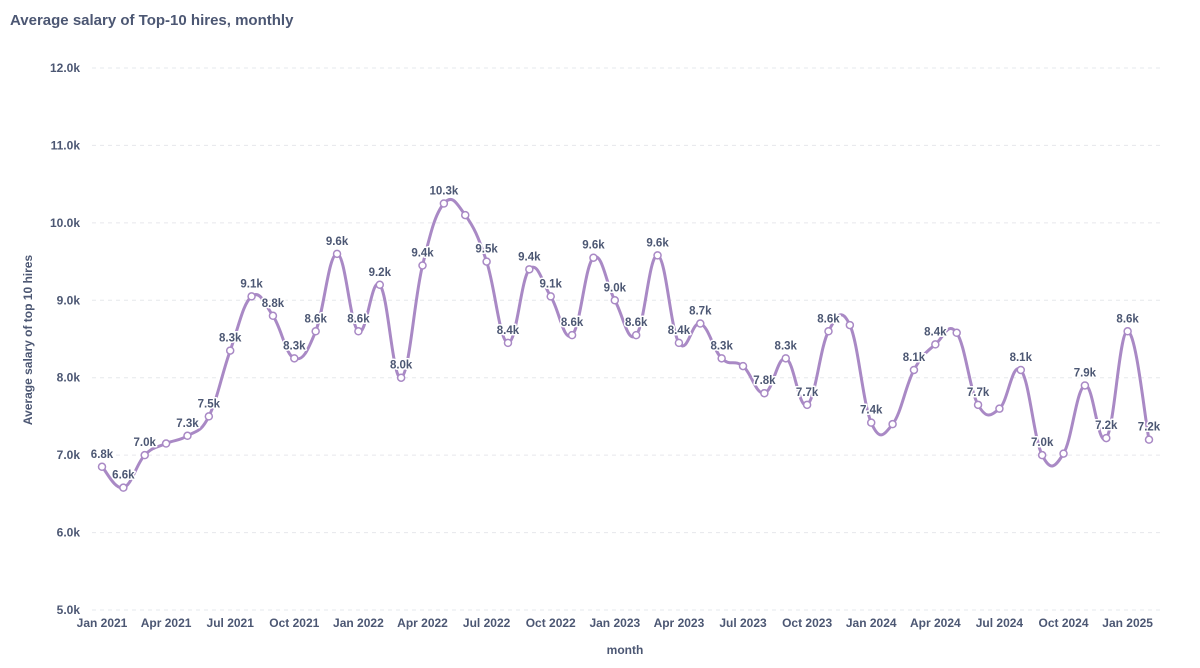 The image size is (1200, 668). I want to click on y-tick-label: 6.0k, so click(69, 533).